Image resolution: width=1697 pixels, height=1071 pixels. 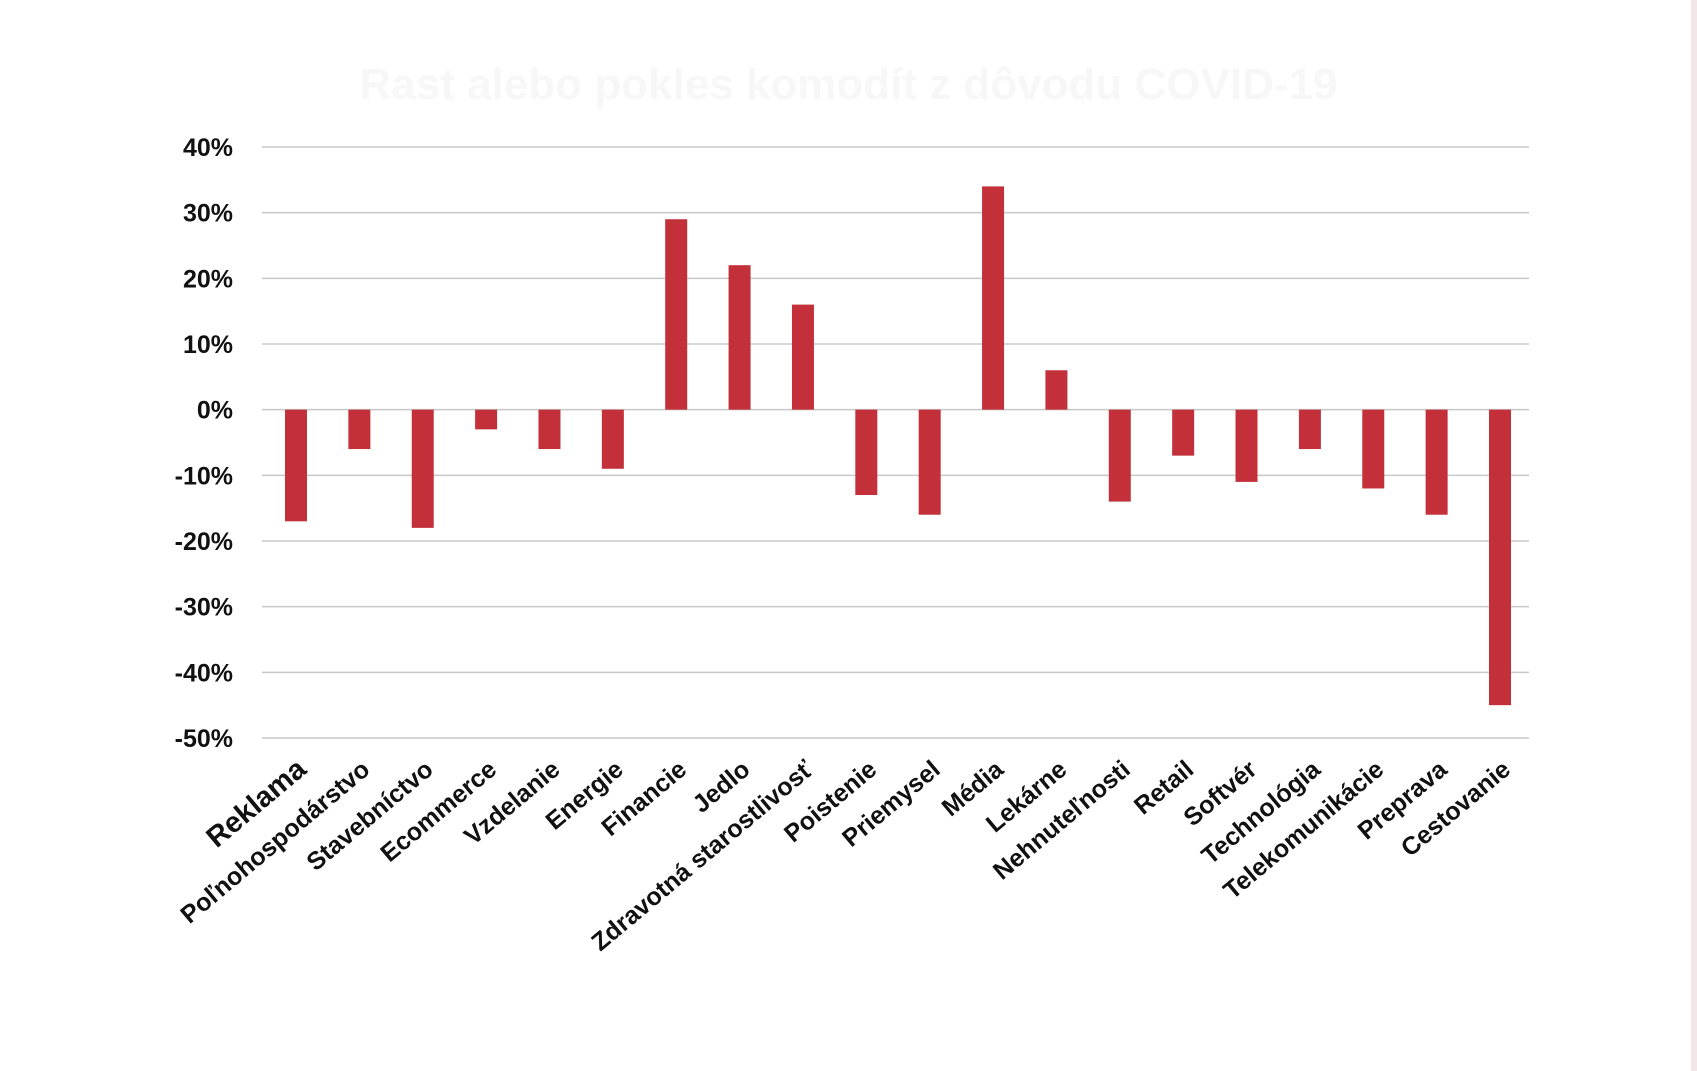 What do you see at coordinates (204, 476) in the screenshot?
I see `y-tick-label: -10%` at bounding box center [204, 476].